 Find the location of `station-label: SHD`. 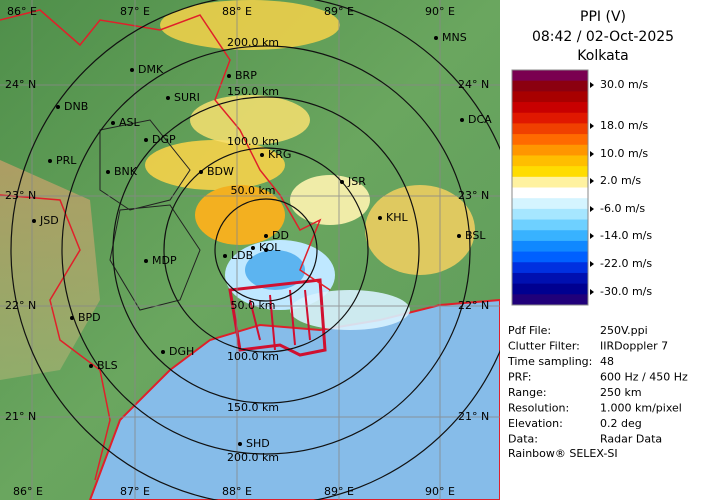

station-label: SHD is located at coordinates (258, 443).